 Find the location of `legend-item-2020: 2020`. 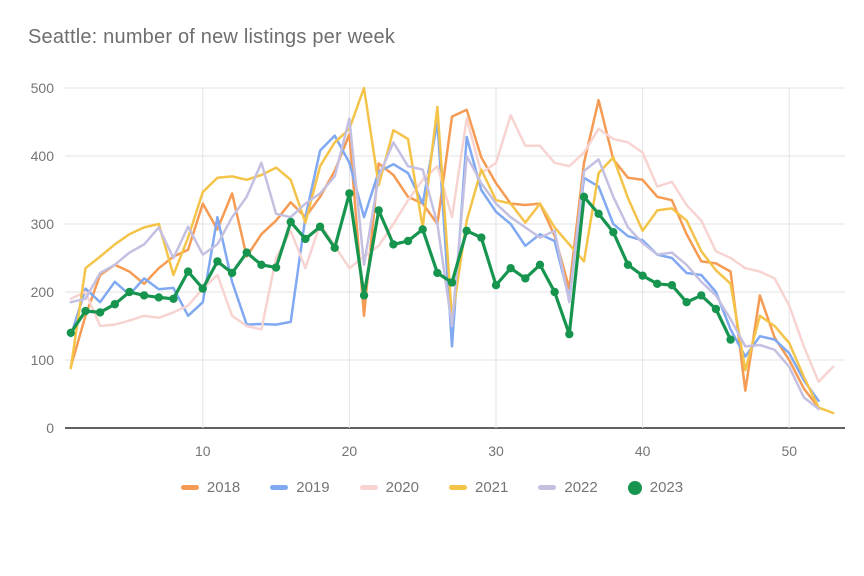

legend-item-2020: 2020 is located at coordinates (389, 487).